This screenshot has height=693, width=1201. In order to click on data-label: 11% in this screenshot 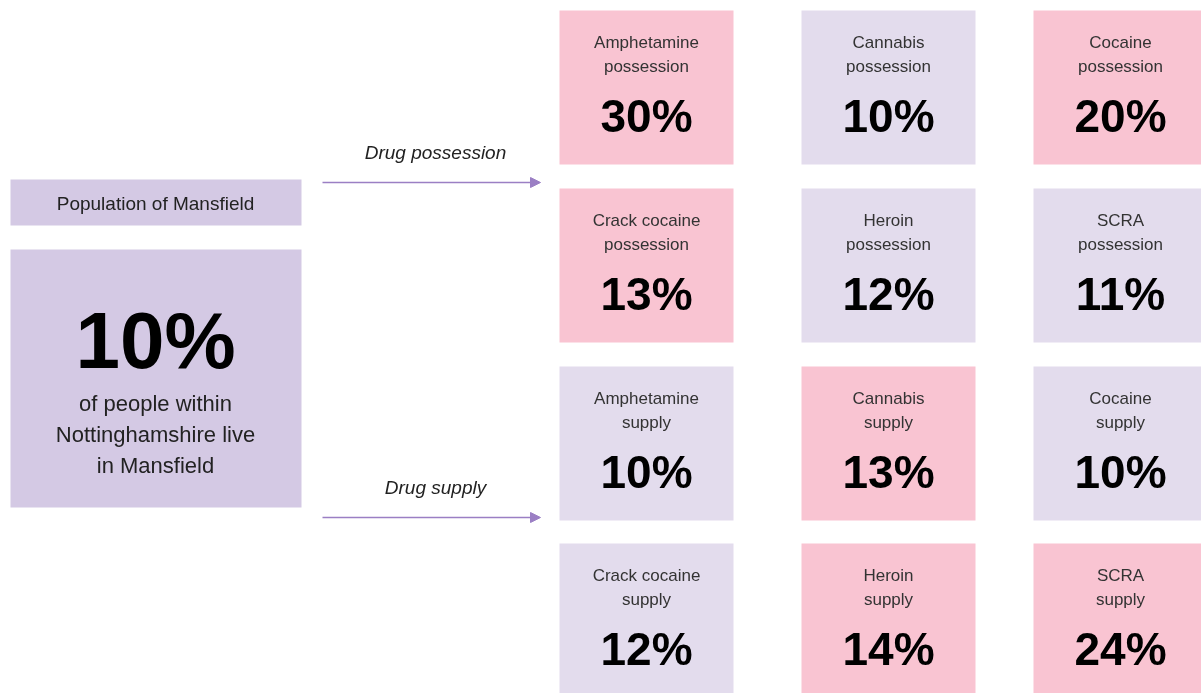, I will do `click(1120, 293)`.